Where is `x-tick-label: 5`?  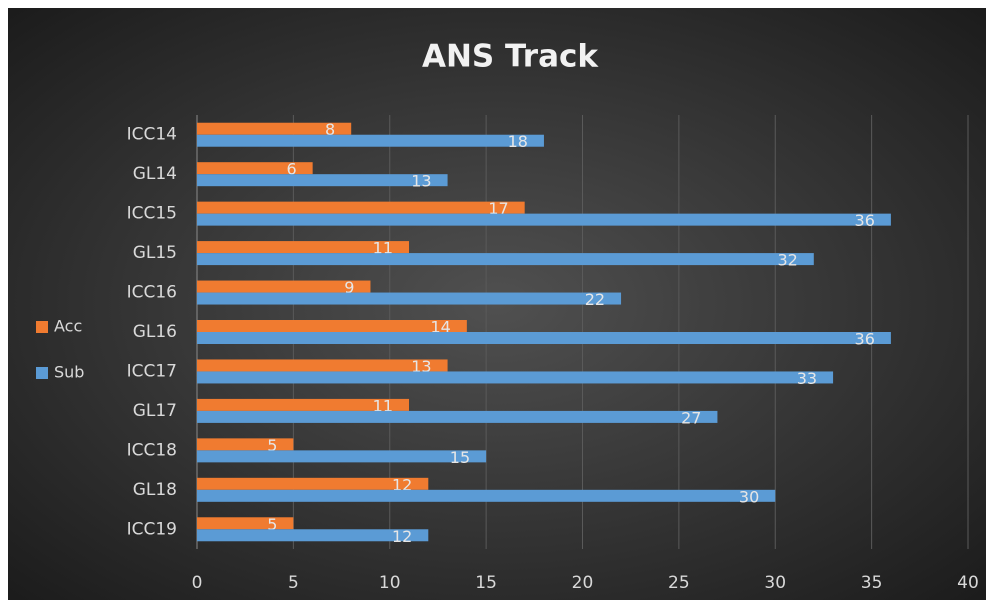
x-tick-label: 5 is located at coordinates (293, 583).